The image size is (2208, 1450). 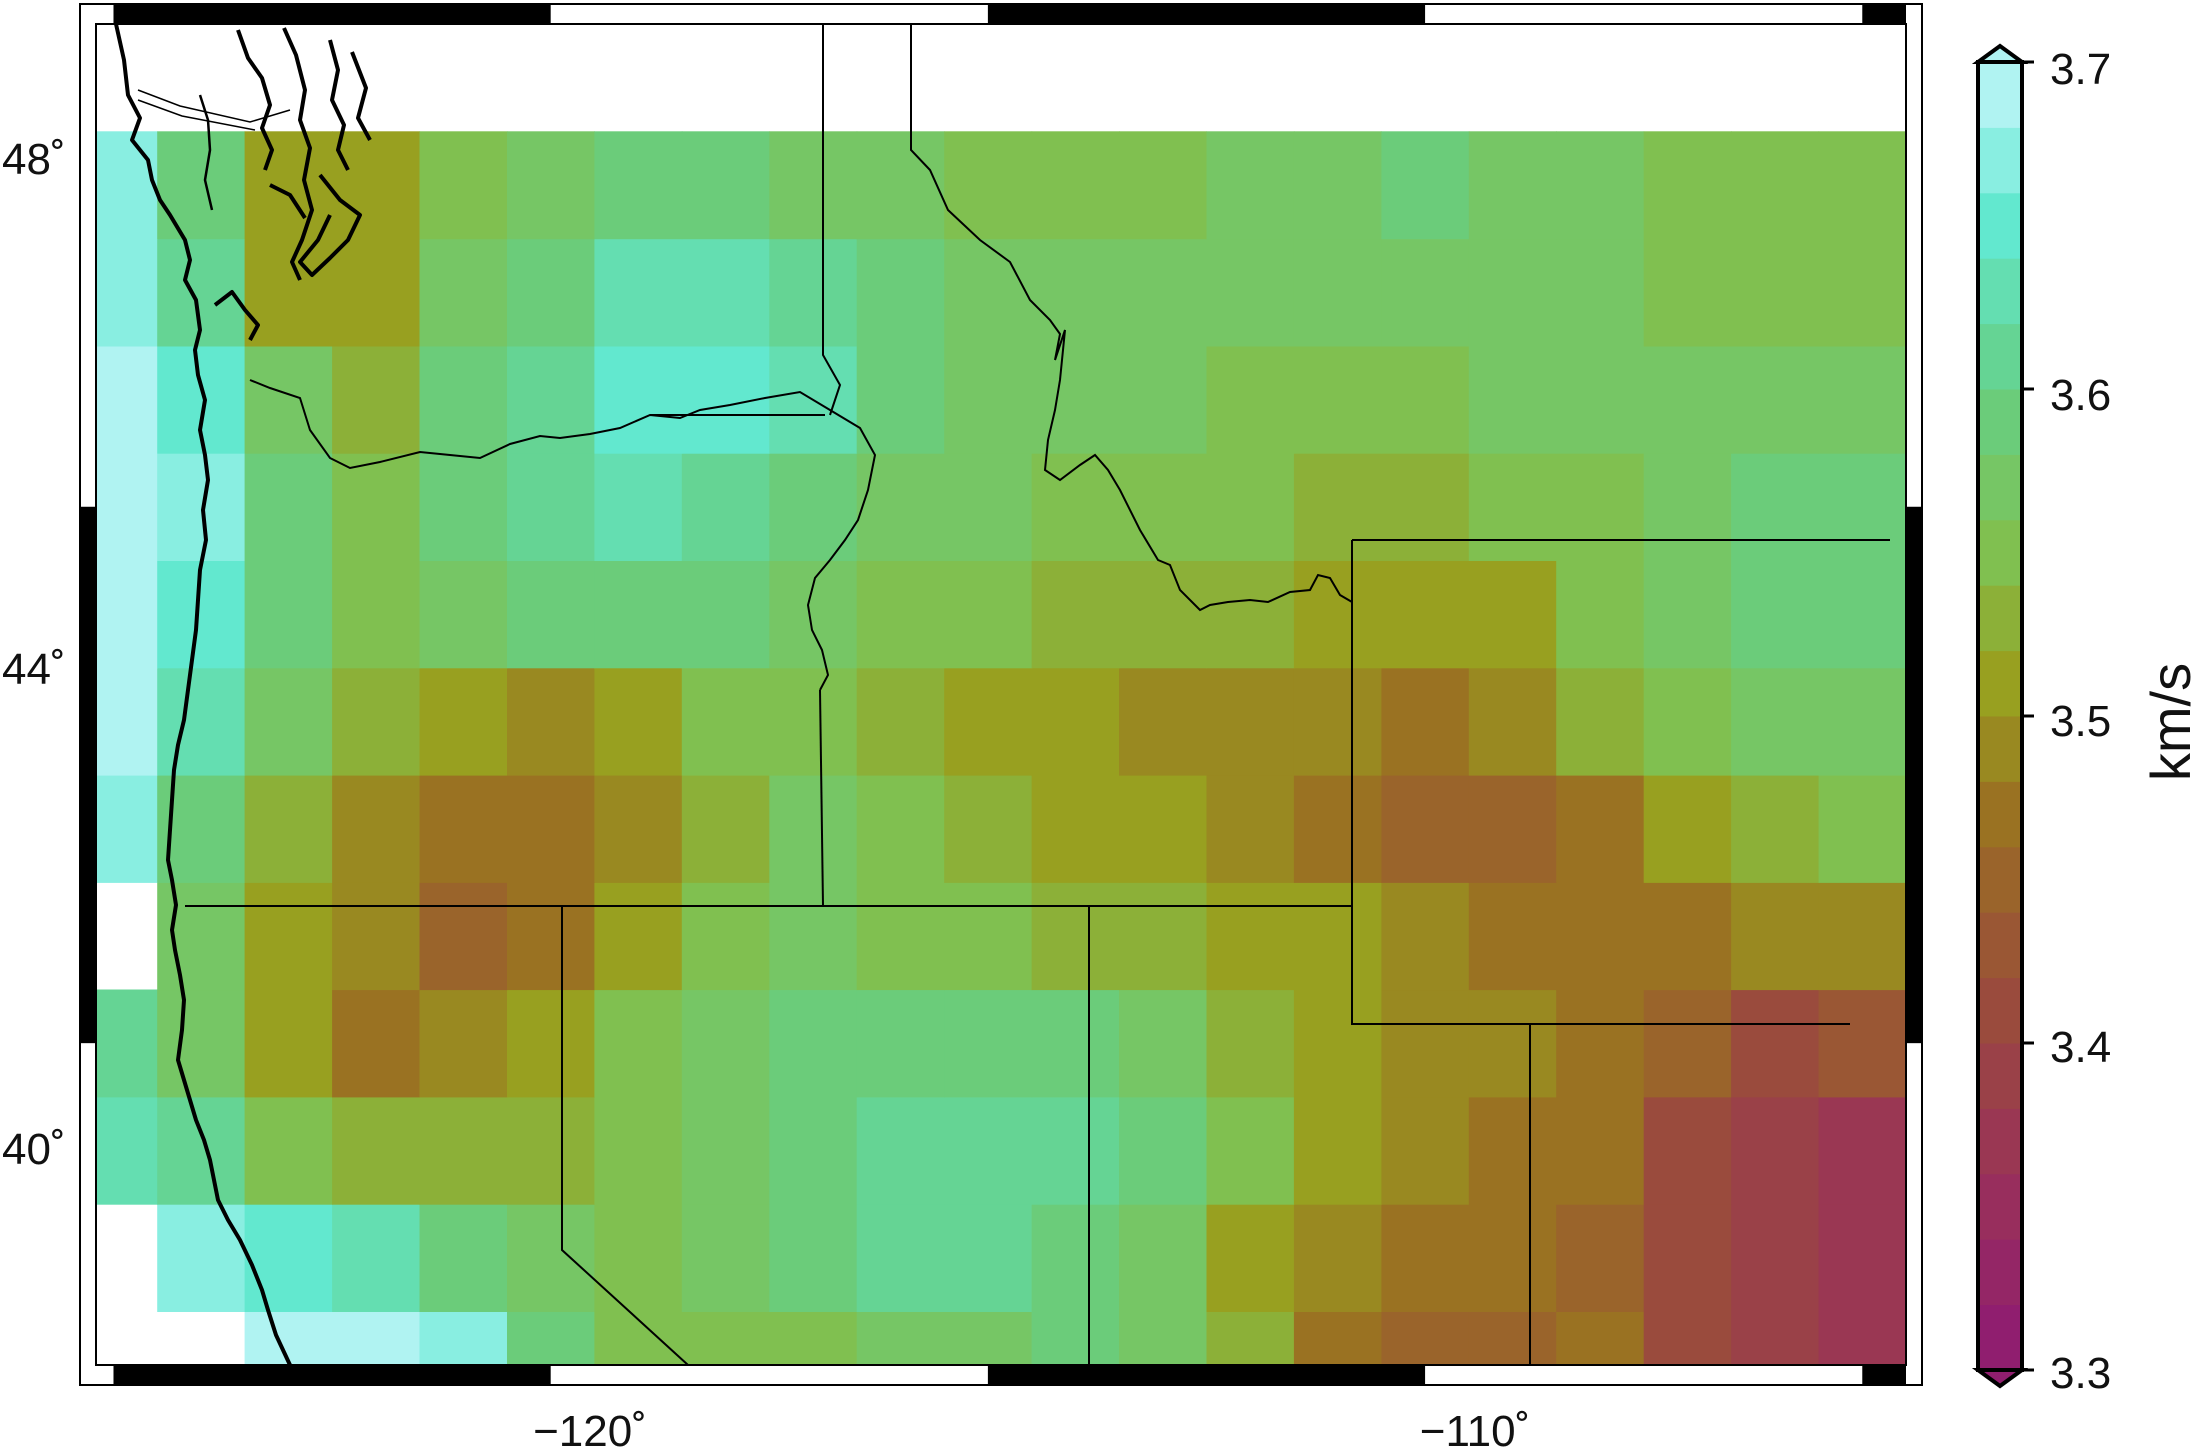 What do you see at coordinates (2170, 722) in the screenshot?
I see `colorbar-unit-label: km/s` at bounding box center [2170, 722].